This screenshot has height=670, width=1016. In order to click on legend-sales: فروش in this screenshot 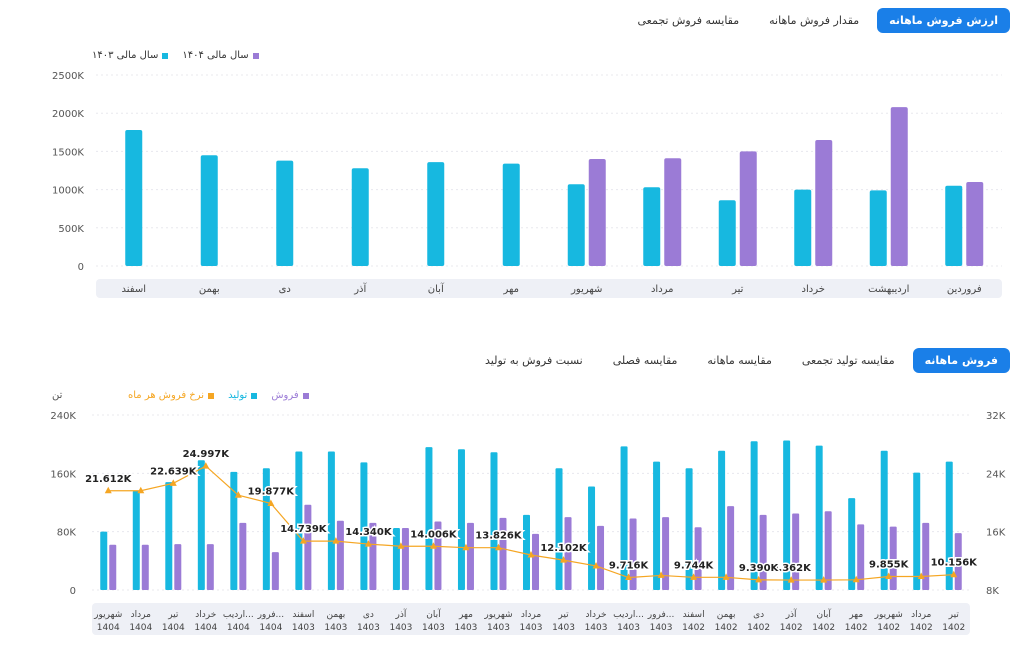, I will do `click(290, 395)`.